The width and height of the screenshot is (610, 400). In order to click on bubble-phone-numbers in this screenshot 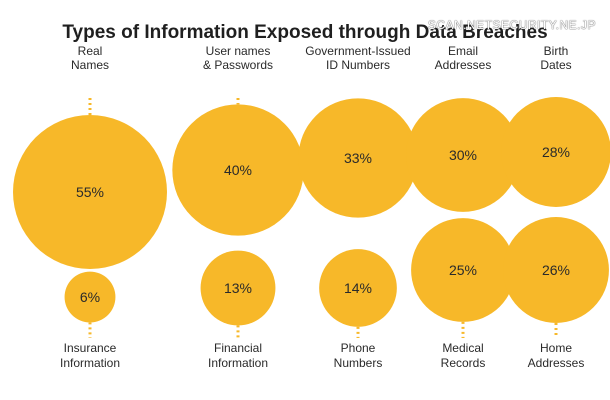, I will do `click(358, 288)`.